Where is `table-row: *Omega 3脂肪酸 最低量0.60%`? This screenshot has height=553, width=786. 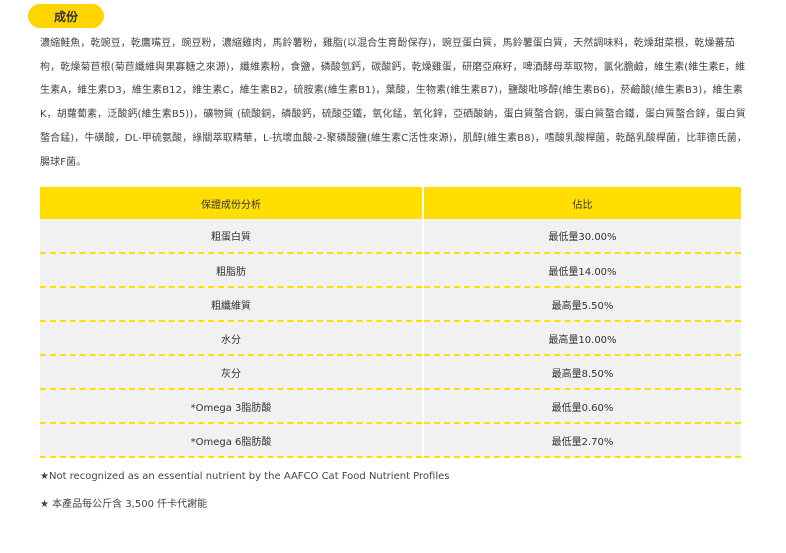 table-row: *Omega 3脂肪酸 最低量0.60% is located at coordinates (390, 406).